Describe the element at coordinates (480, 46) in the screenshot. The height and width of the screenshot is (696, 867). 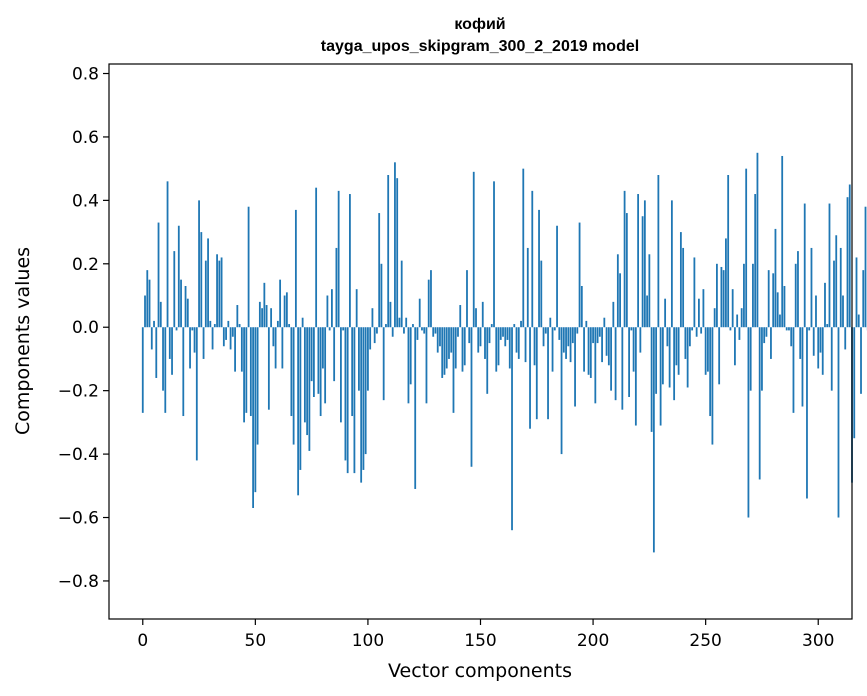
I see `chart-subtitle: tayga_upos_skipgram_300_2_2019 model` at that location.